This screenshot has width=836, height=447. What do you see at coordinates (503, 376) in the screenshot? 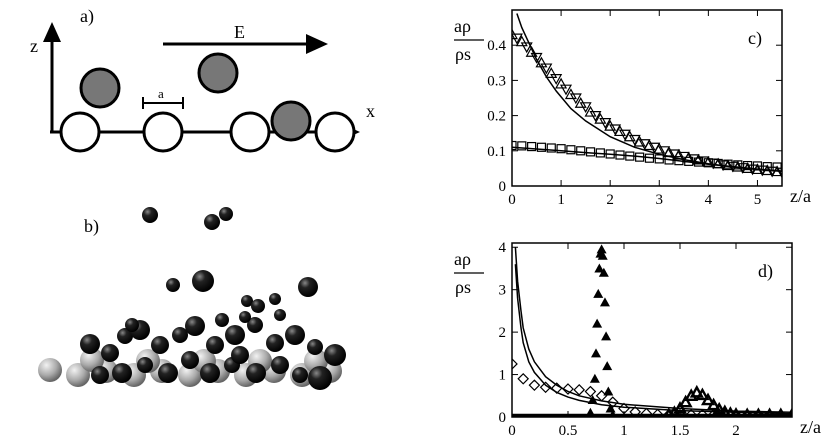
I see `y-tick-label: 1` at bounding box center [503, 376].